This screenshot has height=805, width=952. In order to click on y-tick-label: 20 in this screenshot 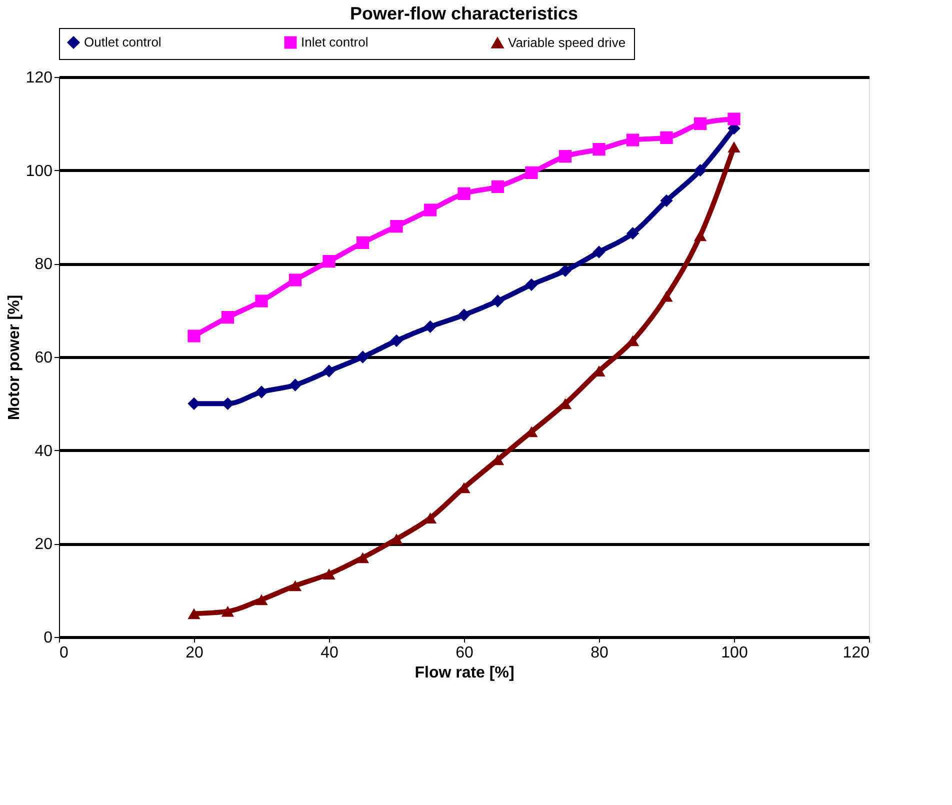, I will do `click(43, 545)`.